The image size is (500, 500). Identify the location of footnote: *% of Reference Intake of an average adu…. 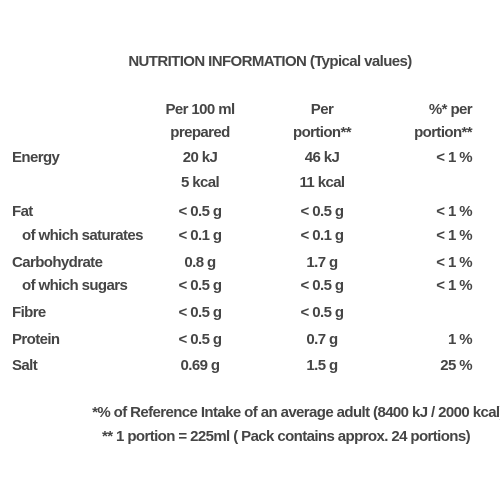
(296, 412).